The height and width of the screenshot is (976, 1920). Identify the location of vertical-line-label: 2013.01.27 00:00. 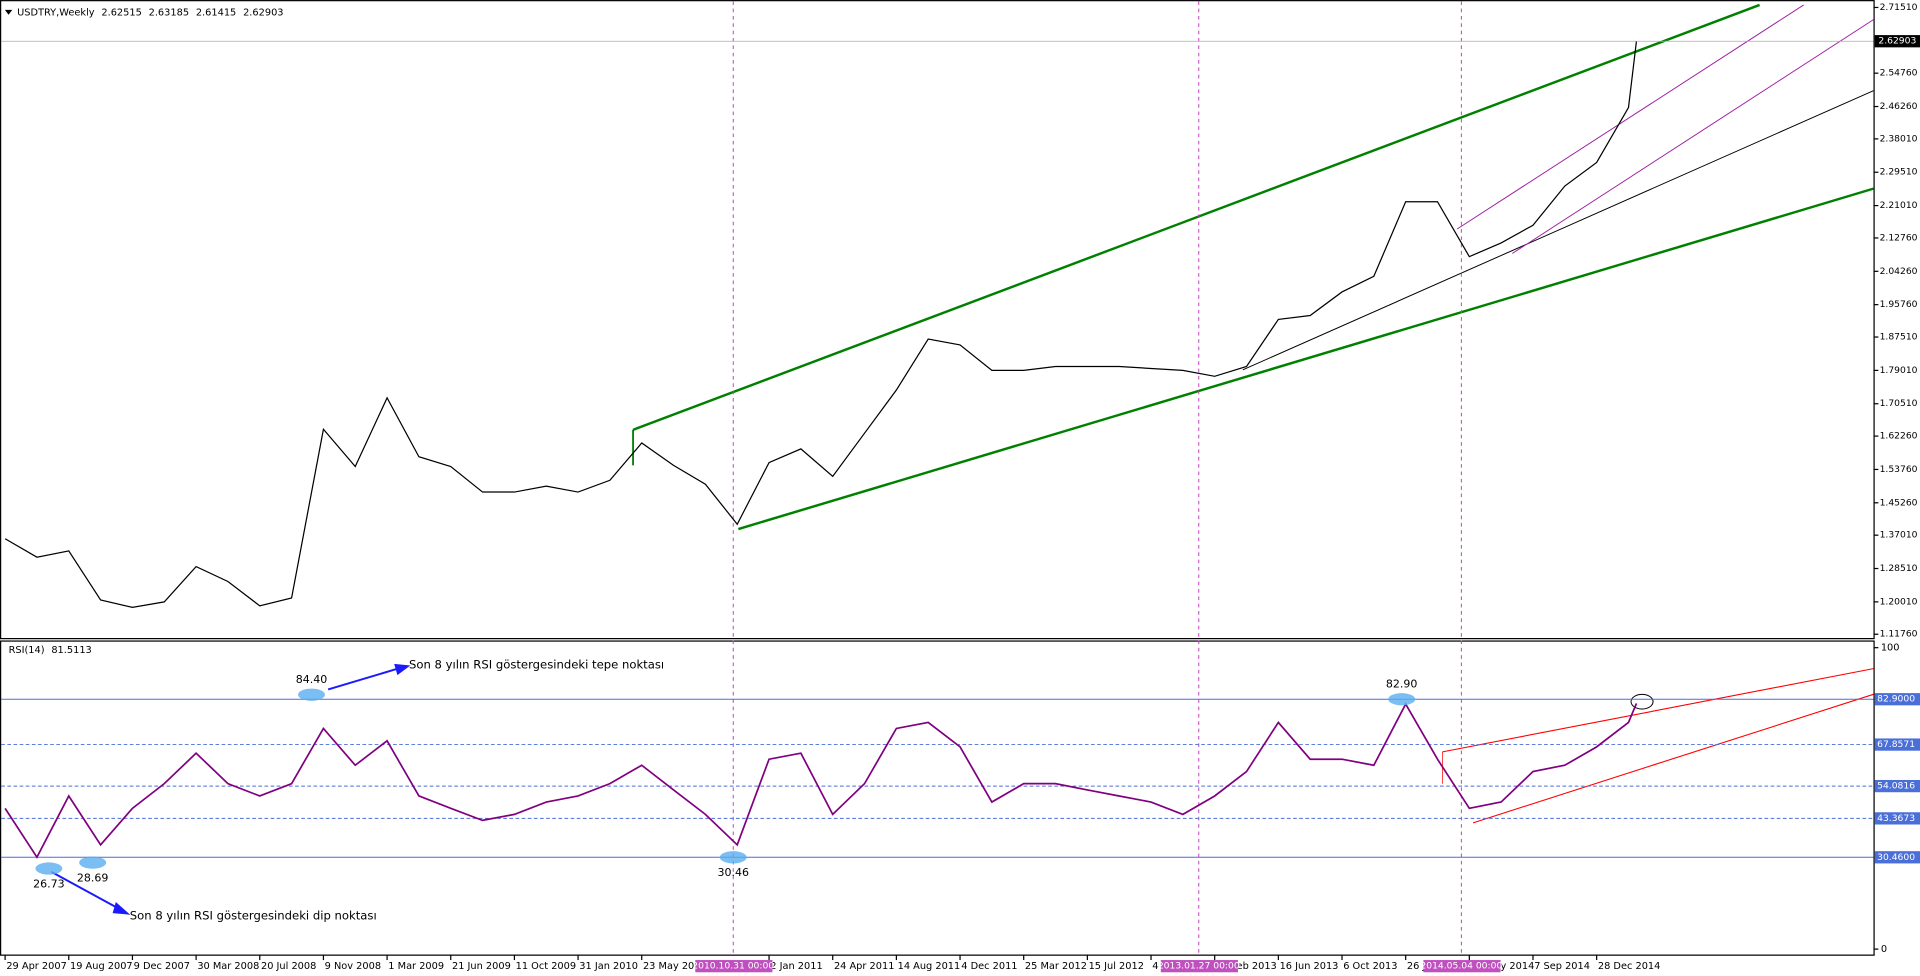
(1199, 966).